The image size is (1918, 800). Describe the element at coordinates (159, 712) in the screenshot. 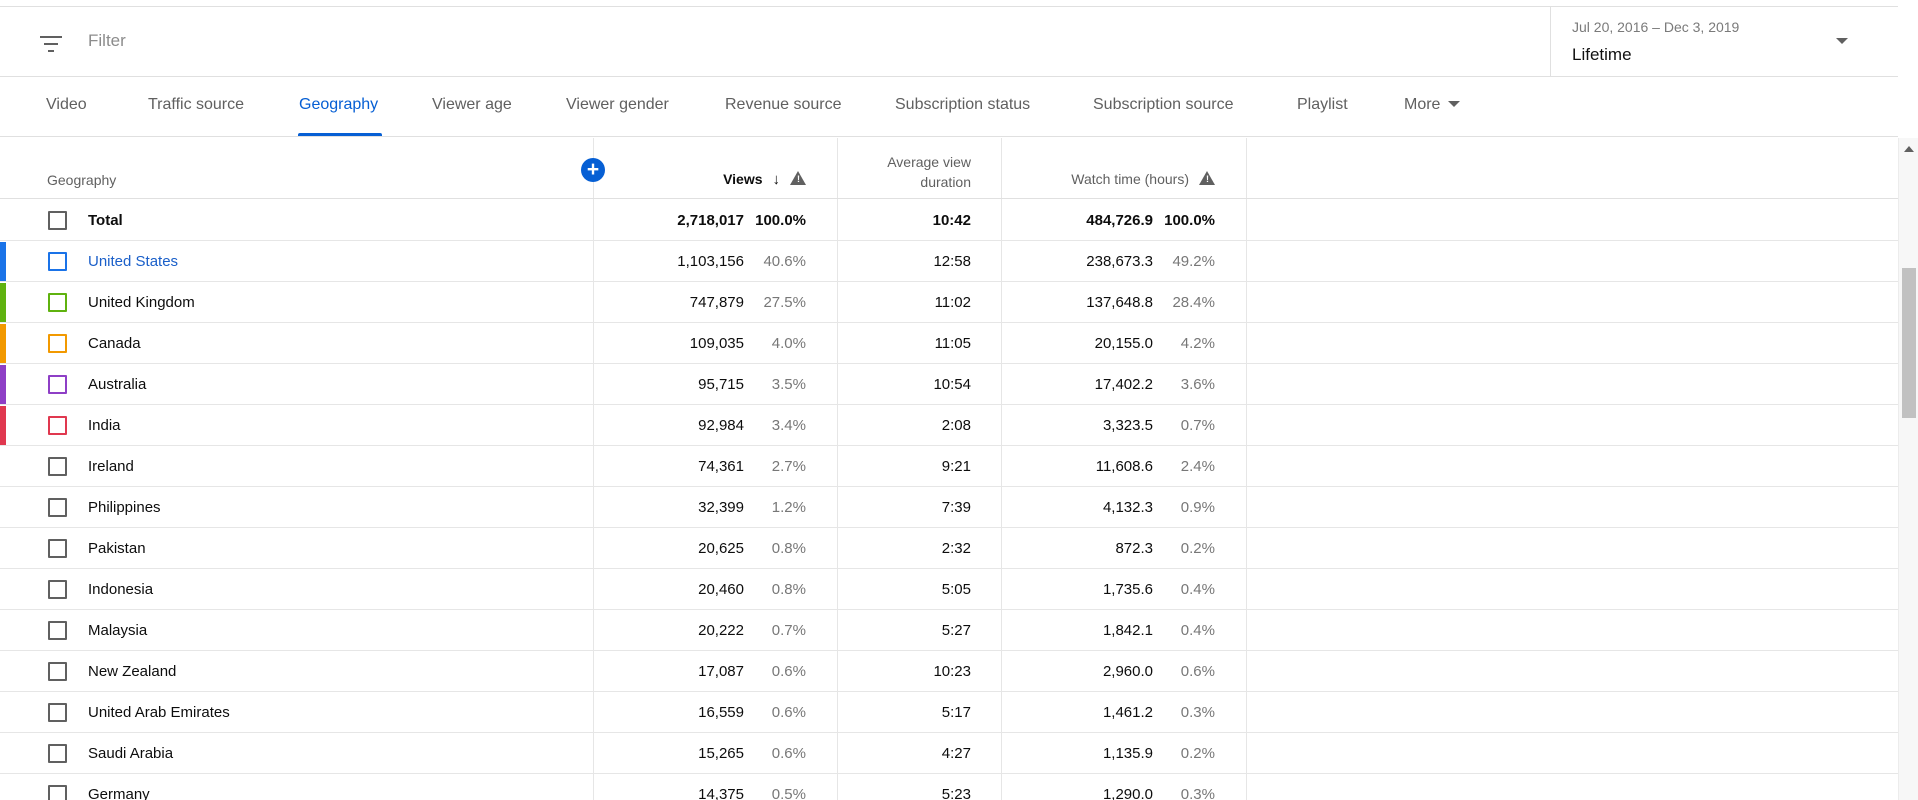

I see `country-name: United Arab Emirates` at that location.